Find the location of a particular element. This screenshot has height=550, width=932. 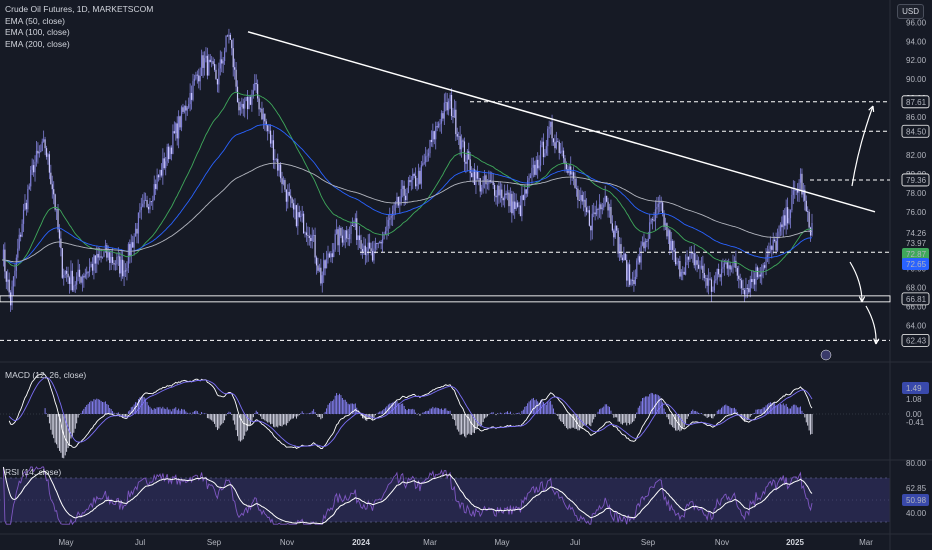

currency-button: USD is located at coordinates (910, 11).